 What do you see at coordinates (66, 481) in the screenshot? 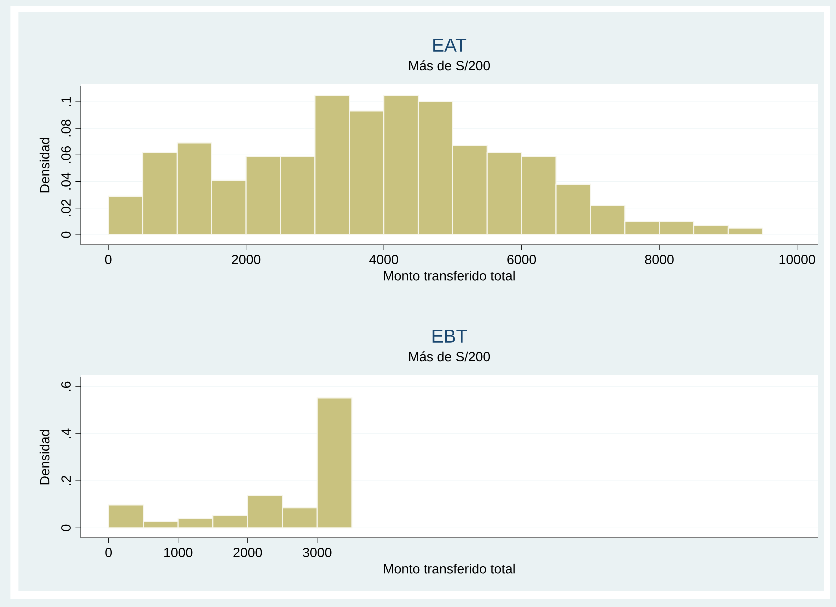
I see `y-tick-label: .2` at bounding box center [66, 481].